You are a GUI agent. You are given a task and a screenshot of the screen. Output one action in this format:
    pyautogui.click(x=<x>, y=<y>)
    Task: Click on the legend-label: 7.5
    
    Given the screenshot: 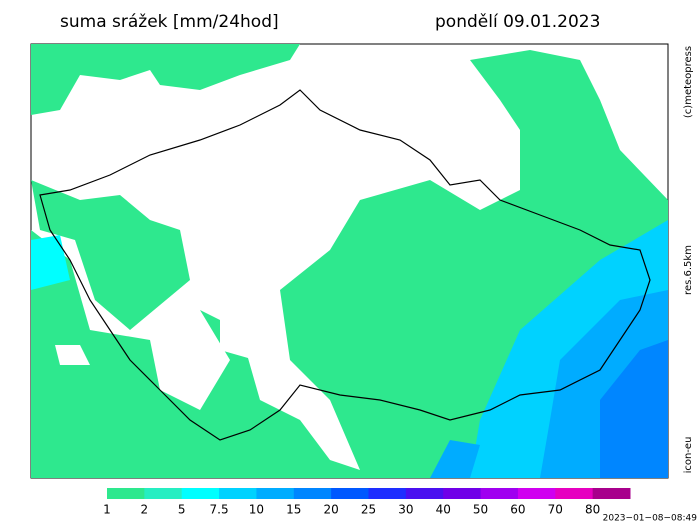 What is the action you would take?
    pyautogui.click(x=219, y=510)
    